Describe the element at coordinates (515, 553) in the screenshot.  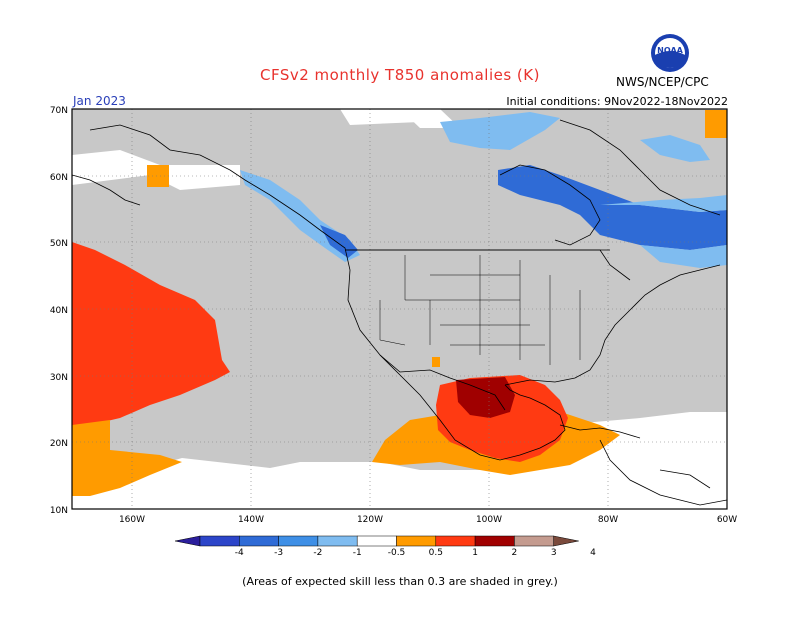
I see `colorbar-label: 2` at that location.